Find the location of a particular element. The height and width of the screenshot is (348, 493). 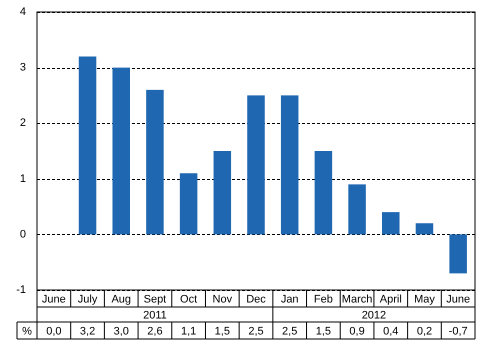

text: 2011 is located at coordinates (155, 316).